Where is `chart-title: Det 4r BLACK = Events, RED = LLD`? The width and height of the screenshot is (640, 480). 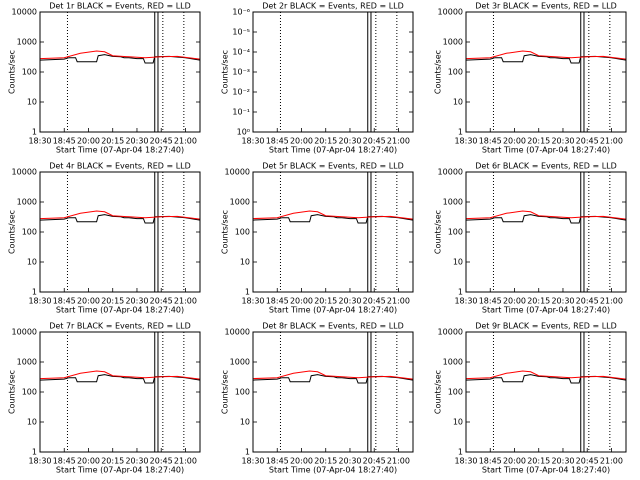
chart-title: Det 4r BLACK = Events, RED = LLD is located at coordinates (120, 166).